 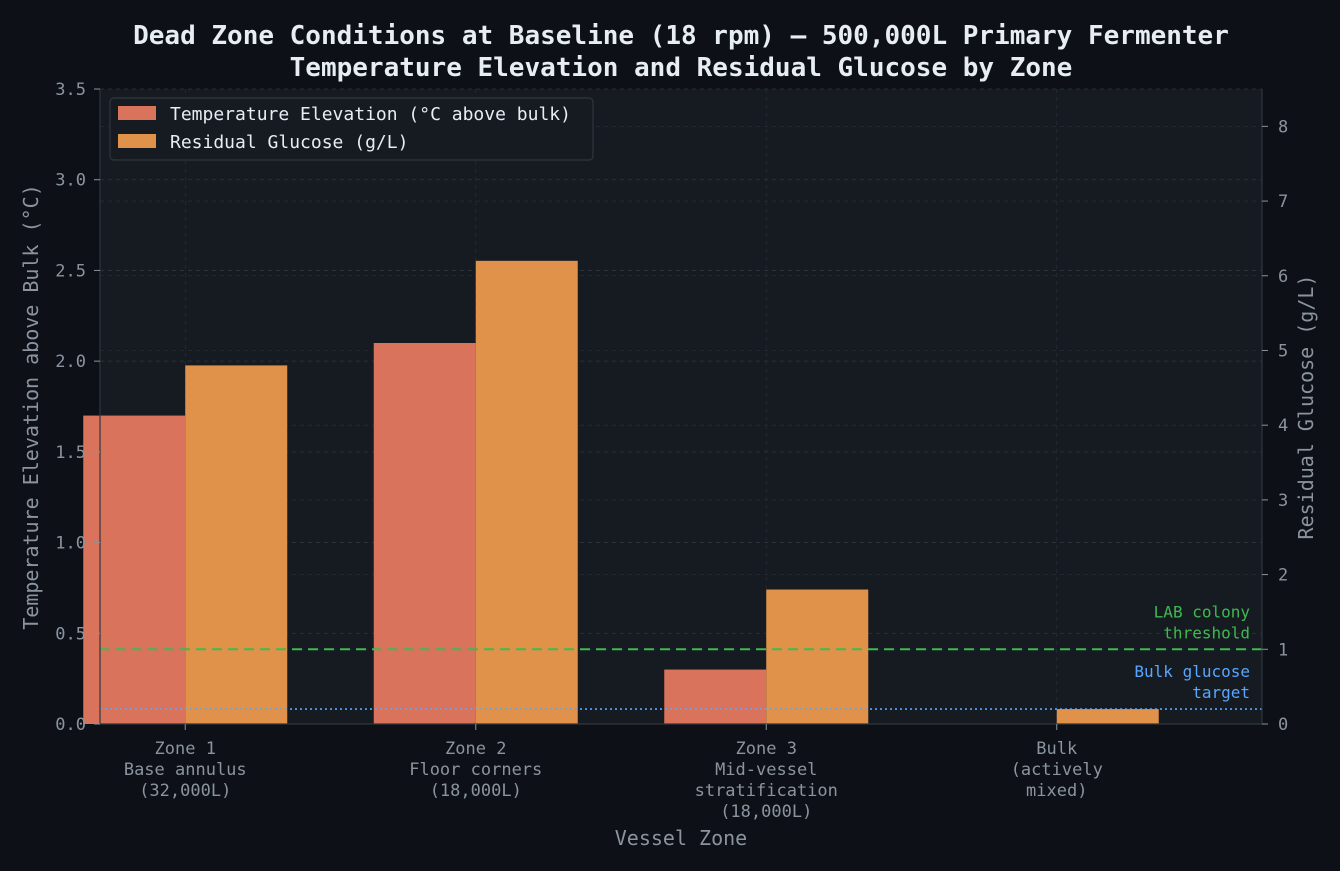 I want to click on x-tick-label: Bulk, so click(x=1056, y=749).